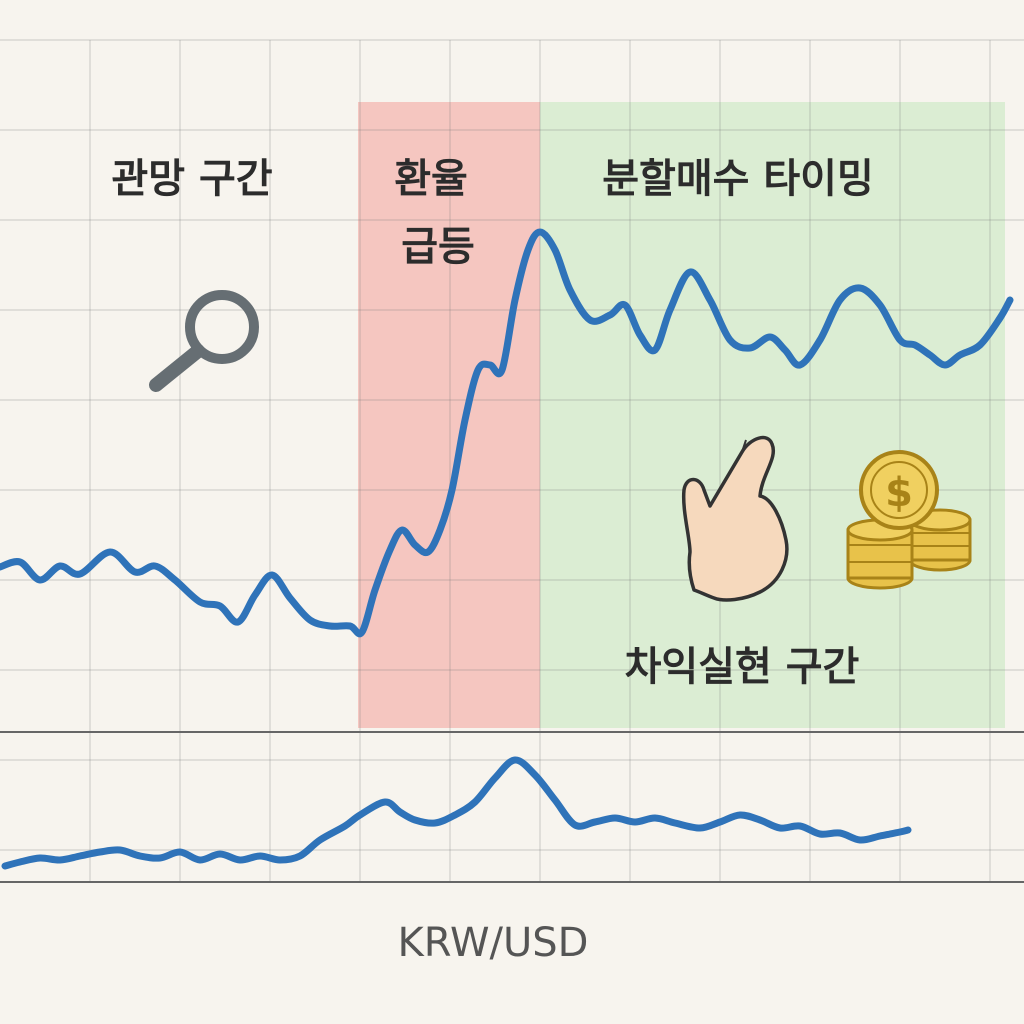  What do you see at coordinates (493, 943) in the screenshot?
I see `x-axis-label: KRW/USD` at bounding box center [493, 943].